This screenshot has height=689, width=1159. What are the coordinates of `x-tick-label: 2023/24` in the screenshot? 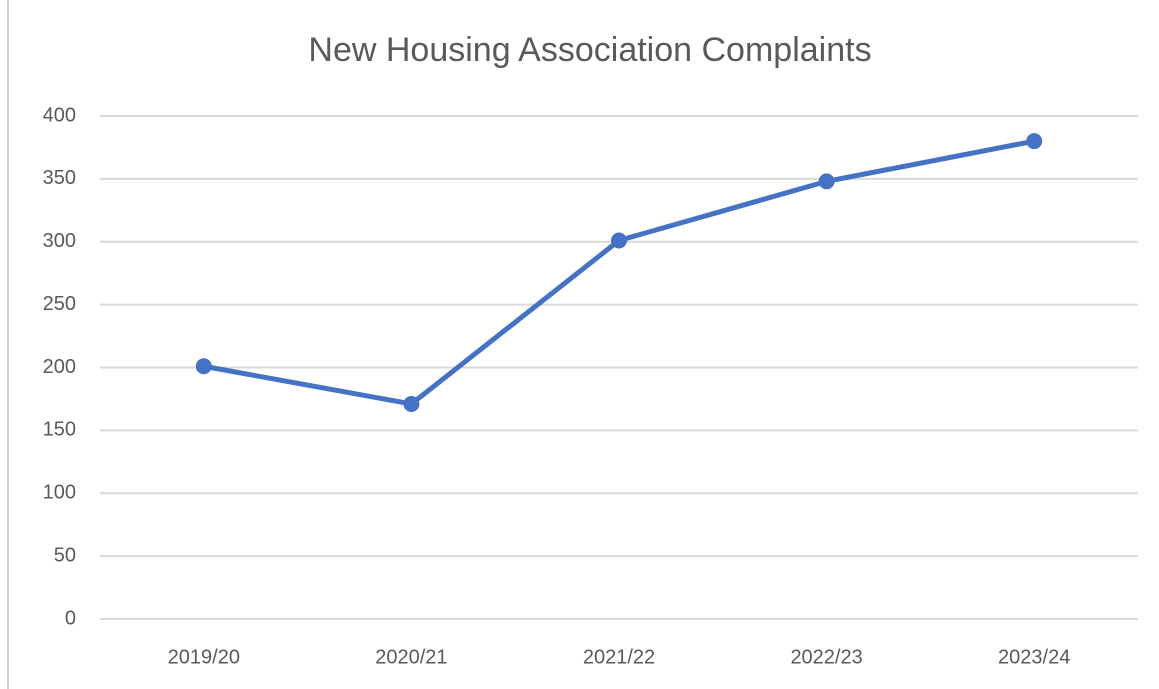 It's located at (1034, 657).